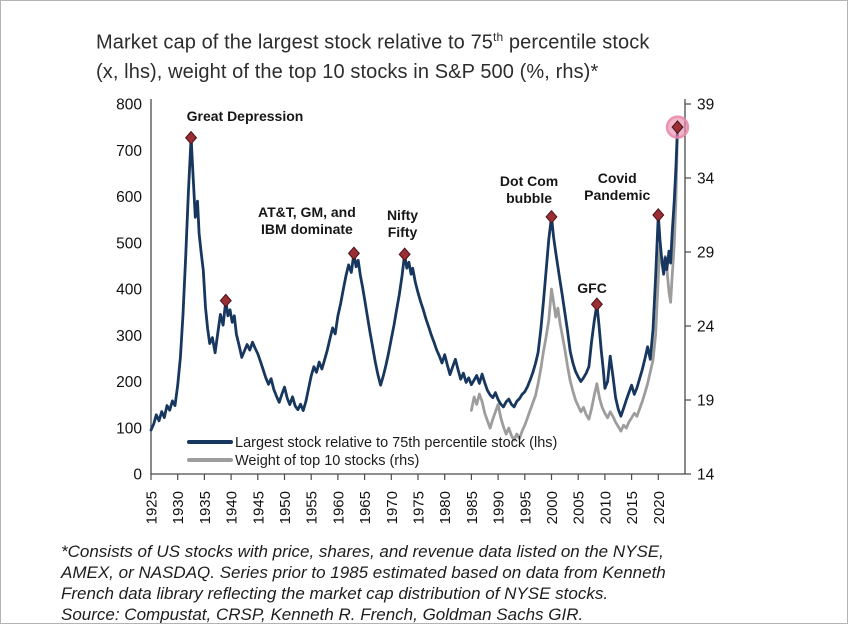 The width and height of the screenshot is (848, 624). What do you see at coordinates (705, 253) in the screenshot?
I see `right-axis-tick-label: 29` at bounding box center [705, 253].